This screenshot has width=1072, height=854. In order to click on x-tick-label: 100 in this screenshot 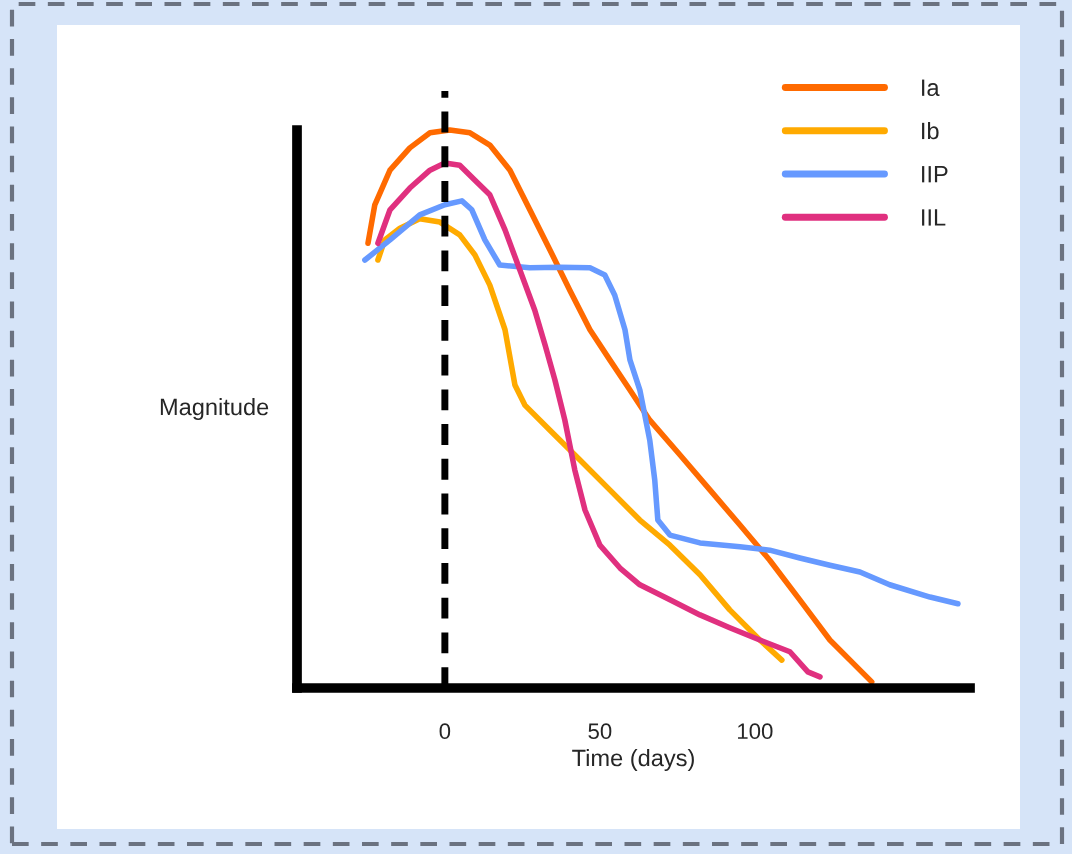, I will do `click(755, 731)`.